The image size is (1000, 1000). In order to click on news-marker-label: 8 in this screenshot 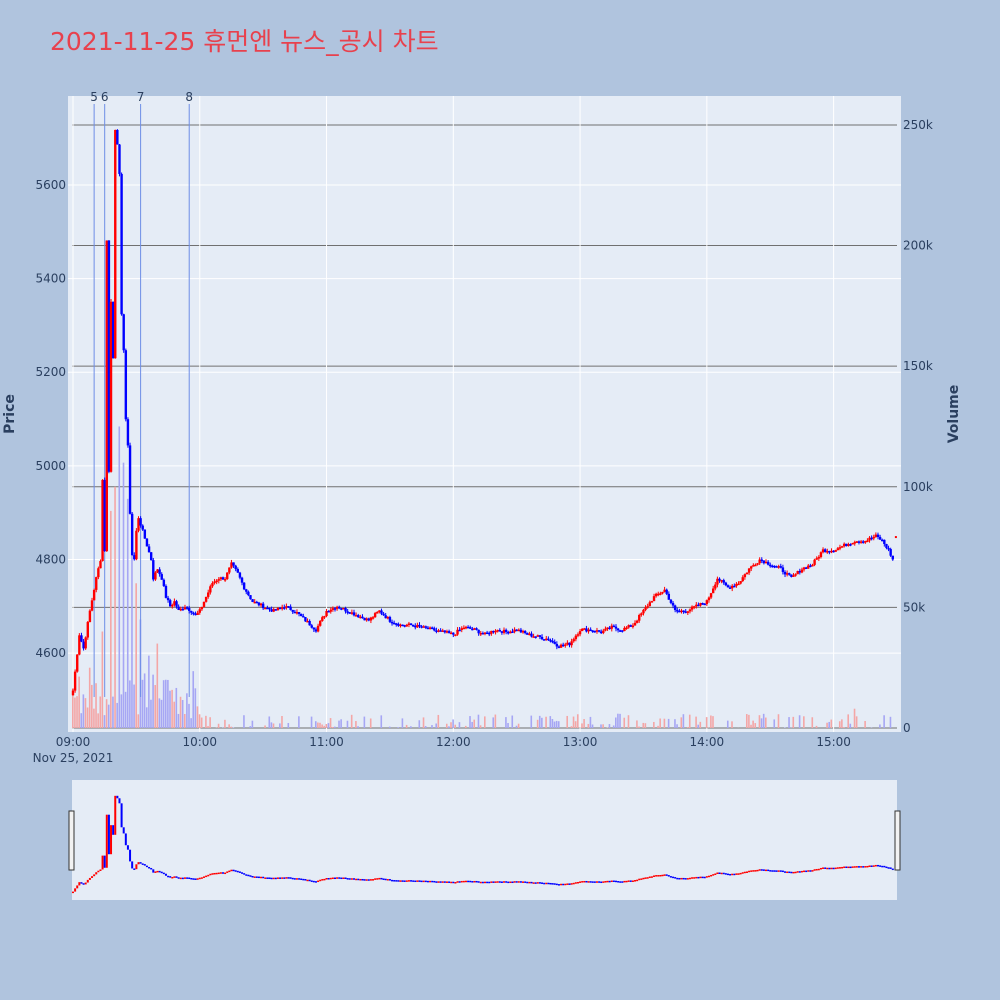, I will do `click(189, 97)`.